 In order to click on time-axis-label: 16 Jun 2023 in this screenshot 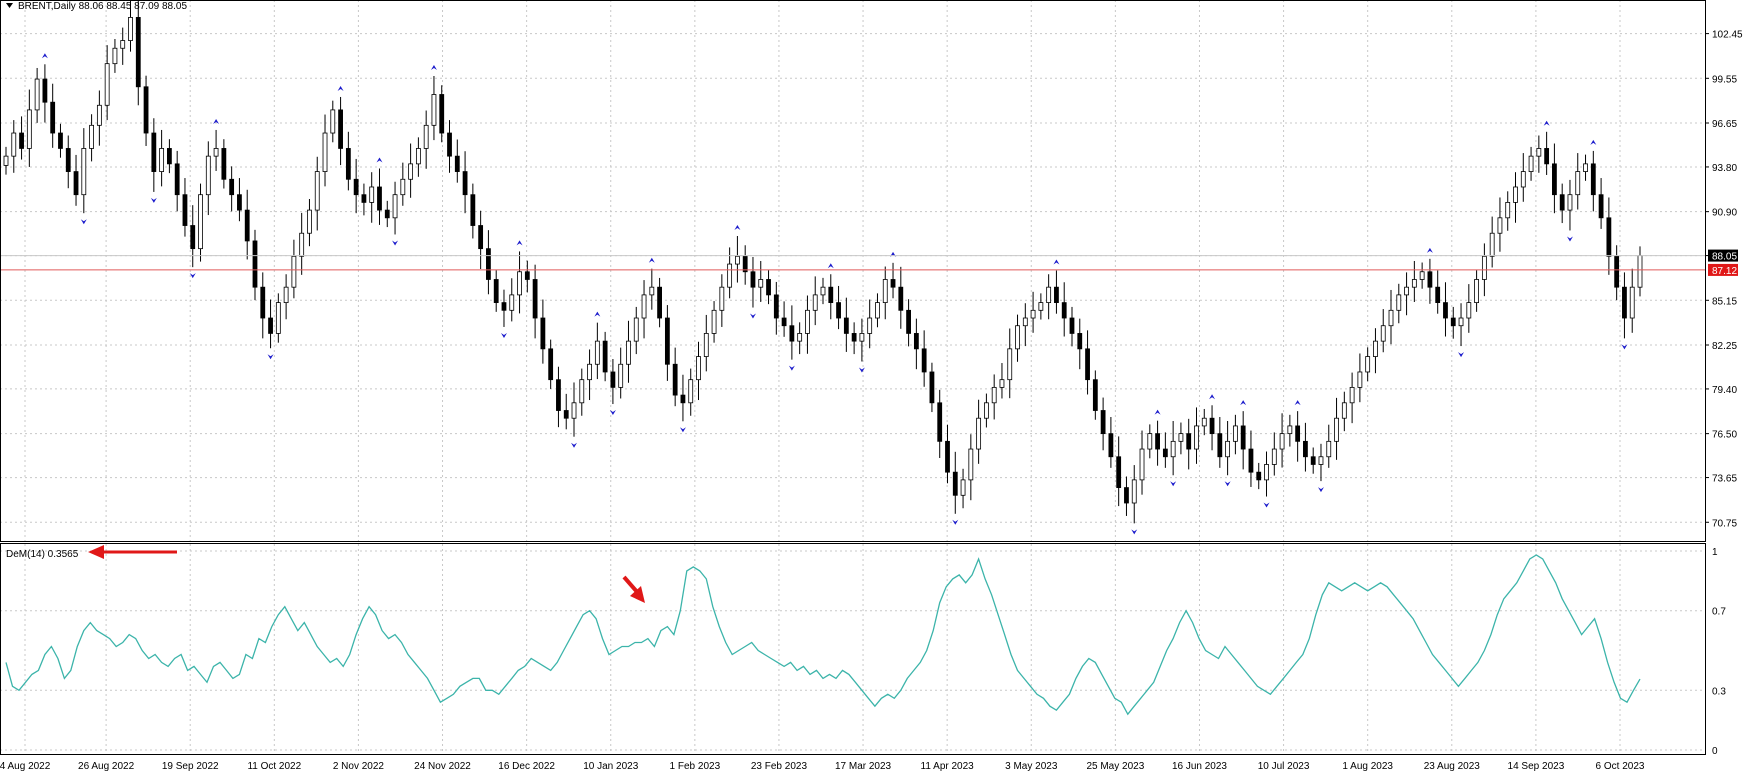, I will do `click(1199, 766)`.